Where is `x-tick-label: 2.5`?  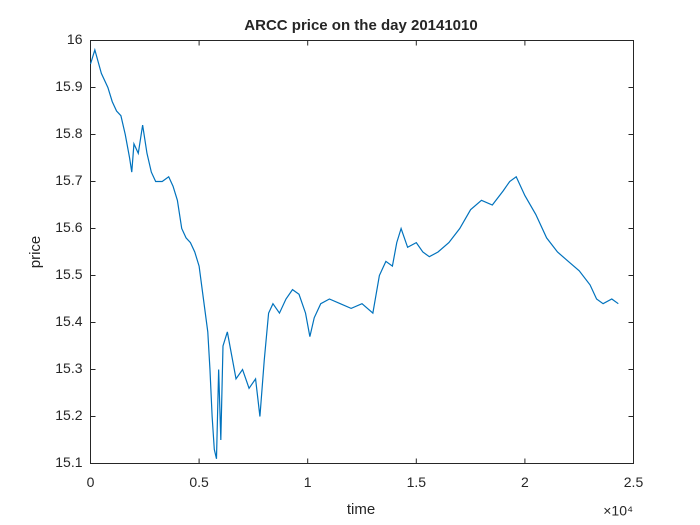 x-tick-label: 2.5 is located at coordinates (634, 482).